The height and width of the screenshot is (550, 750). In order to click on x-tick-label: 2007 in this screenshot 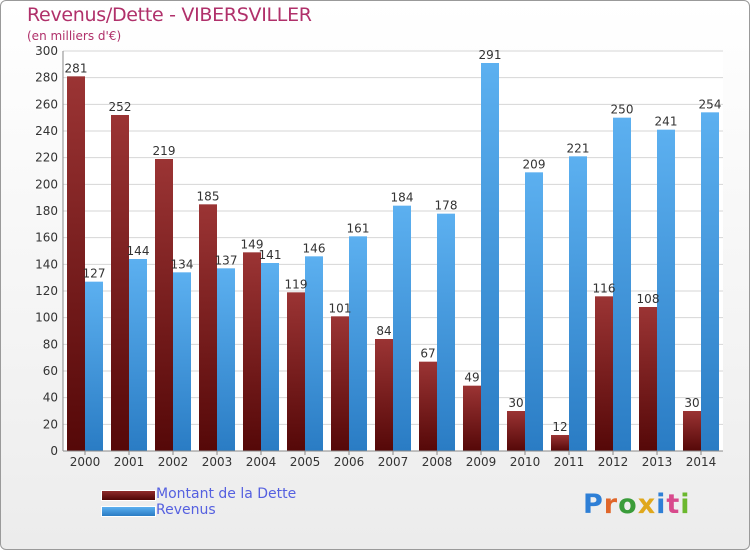, I will do `click(393, 462)`.